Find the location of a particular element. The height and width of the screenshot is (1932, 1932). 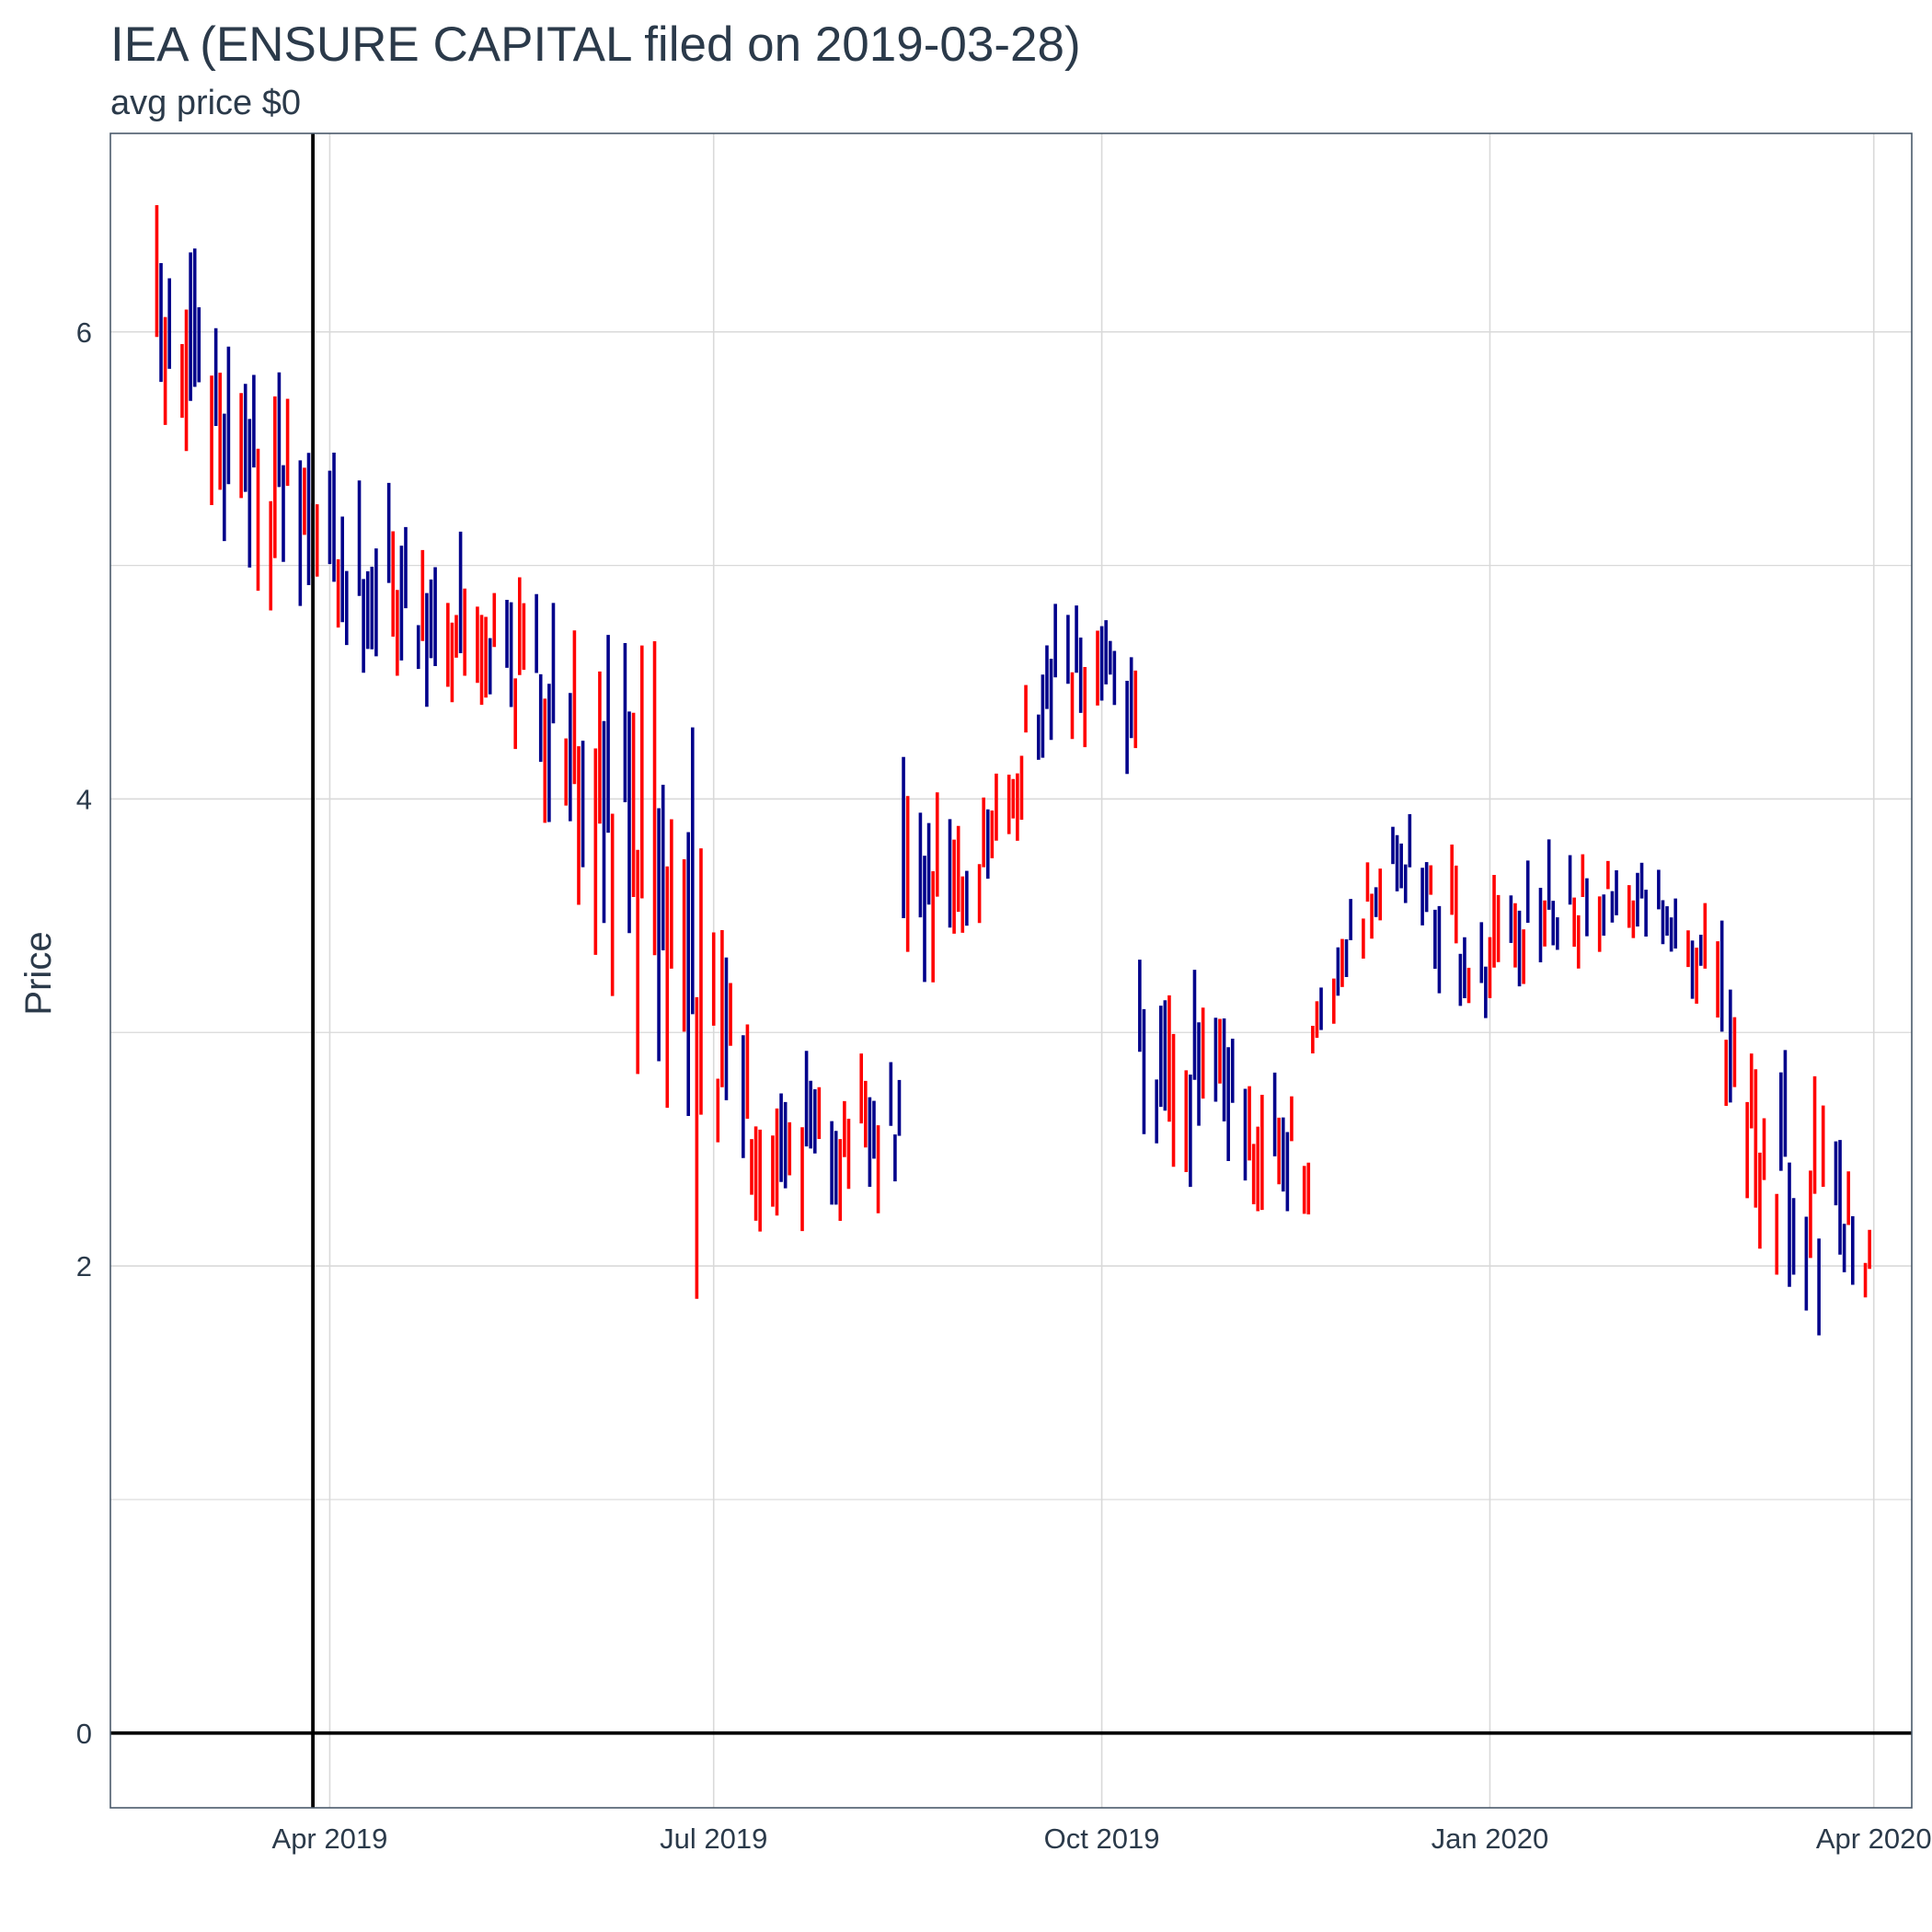

x-tick-label: Apr 2020 is located at coordinates (1874, 1839).